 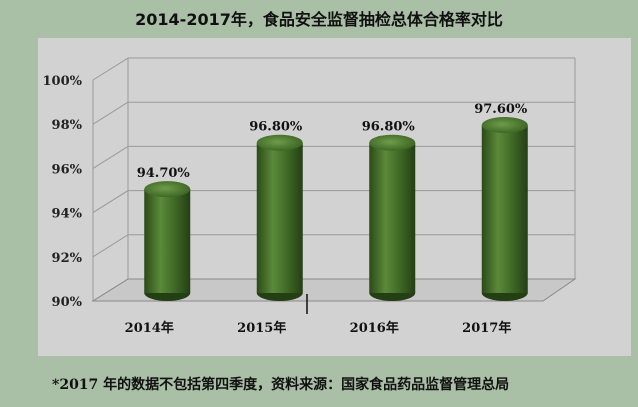 What do you see at coordinates (67, 169) in the screenshot?
I see `y-tick-label: 96%` at bounding box center [67, 169].